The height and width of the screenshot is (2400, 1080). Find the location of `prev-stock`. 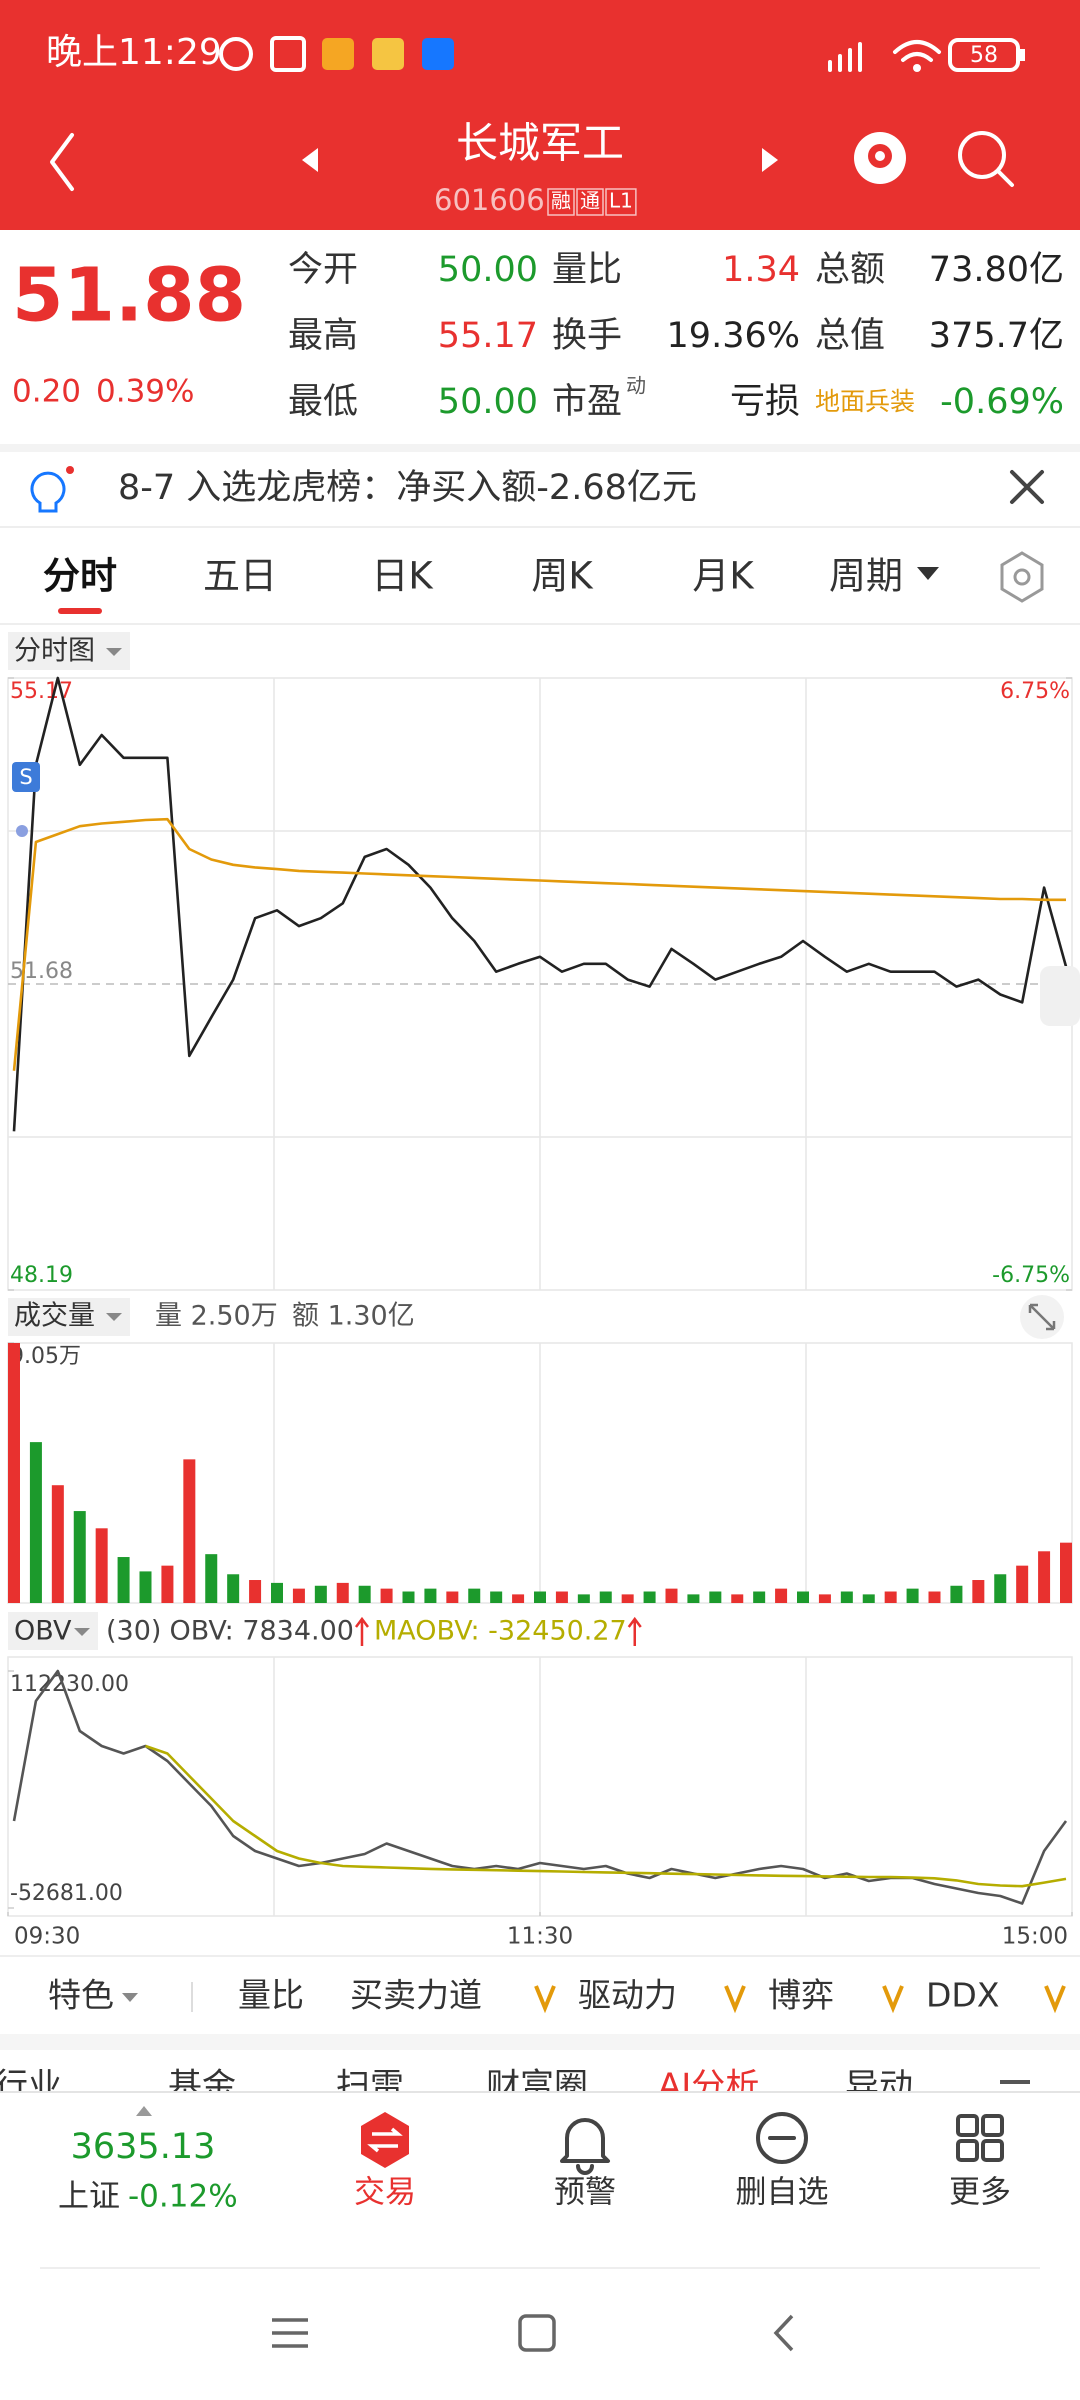

prev-stock is located at coordinates (310, 160).